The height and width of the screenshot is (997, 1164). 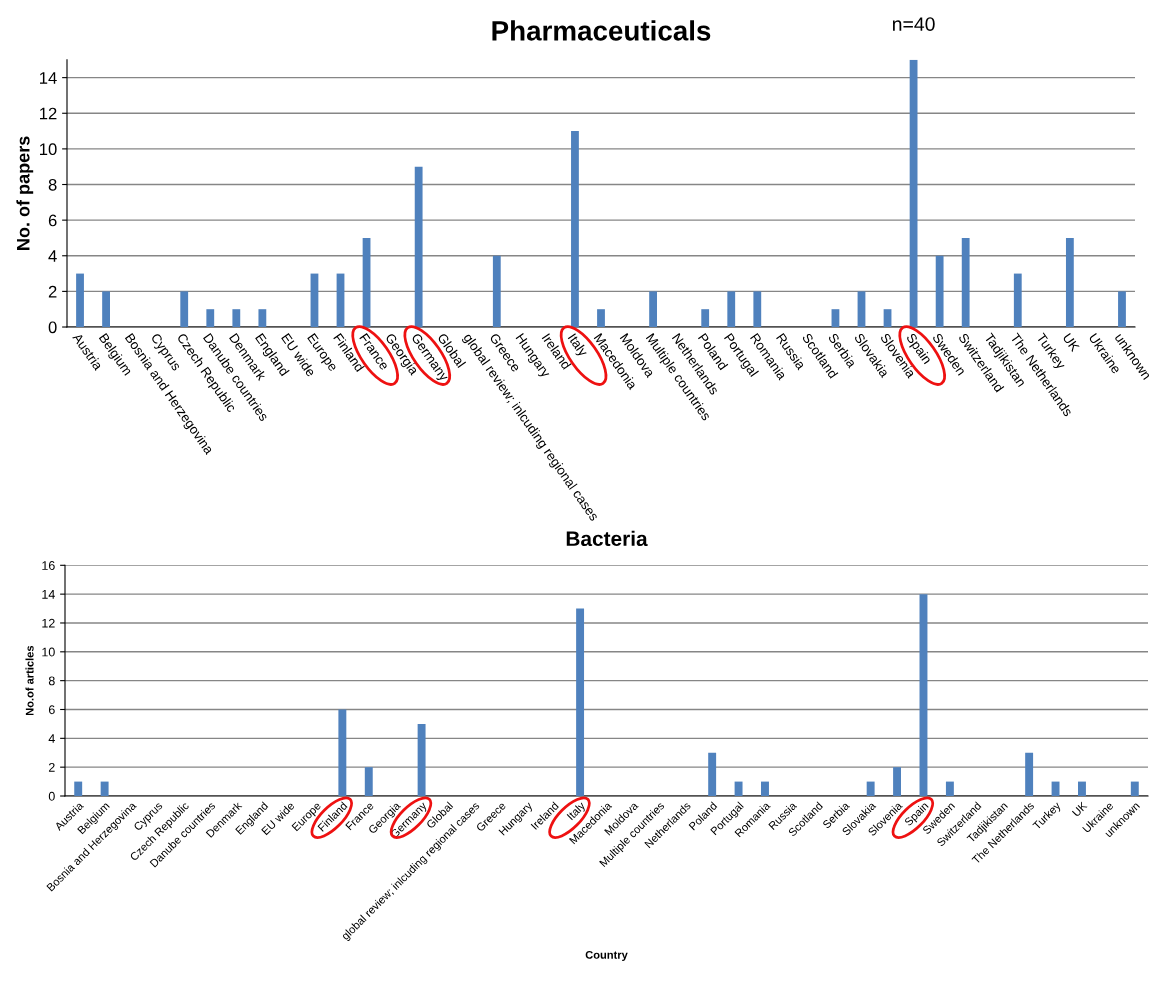 I want to click on x-axis-title: Country, so click(x=606, y=955).